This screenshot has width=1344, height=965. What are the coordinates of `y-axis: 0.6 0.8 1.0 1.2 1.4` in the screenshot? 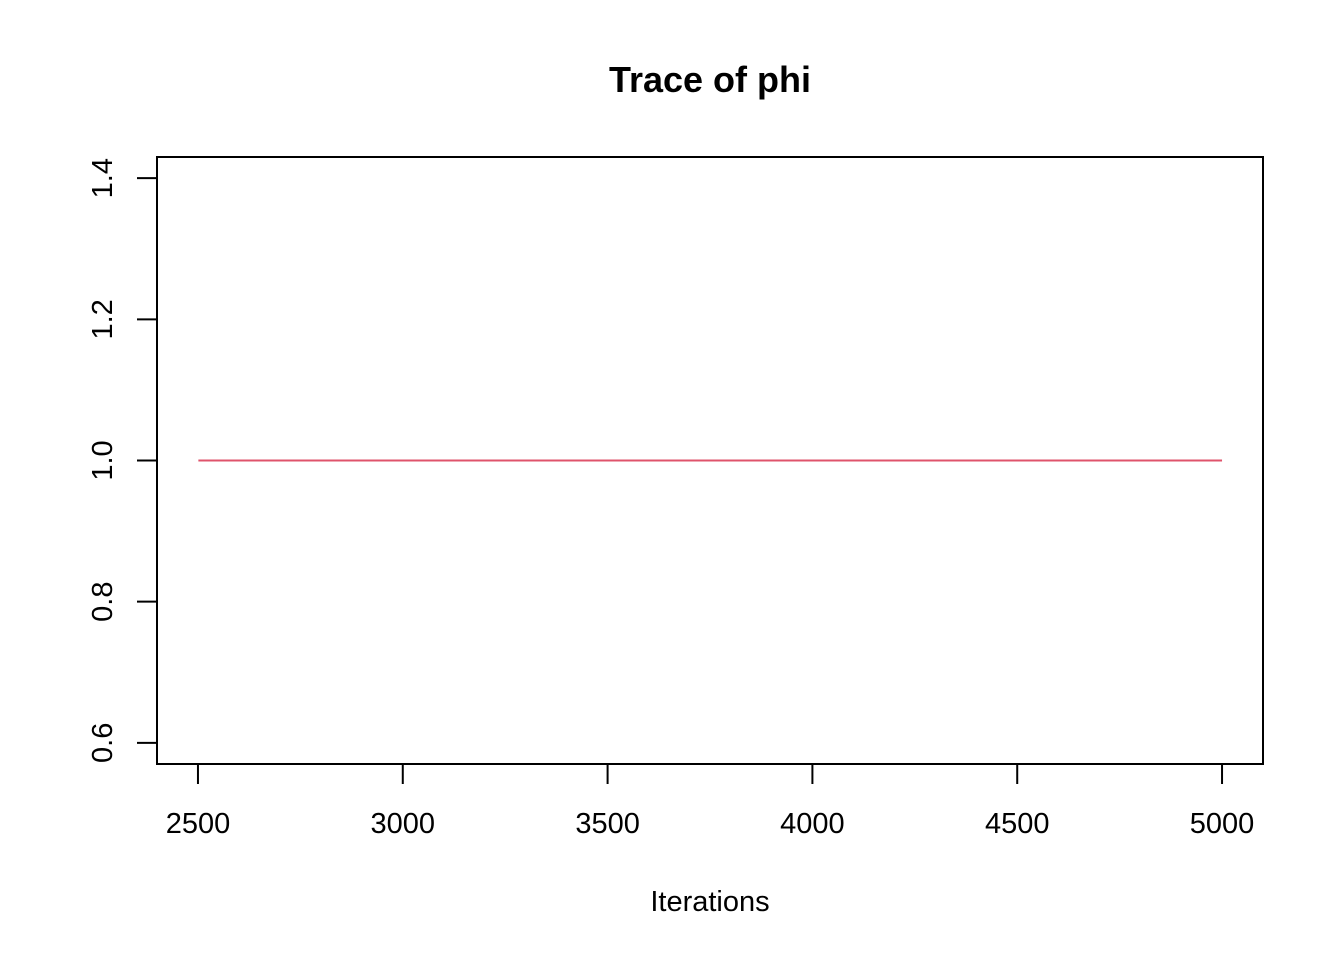 It's located at (122, 460).